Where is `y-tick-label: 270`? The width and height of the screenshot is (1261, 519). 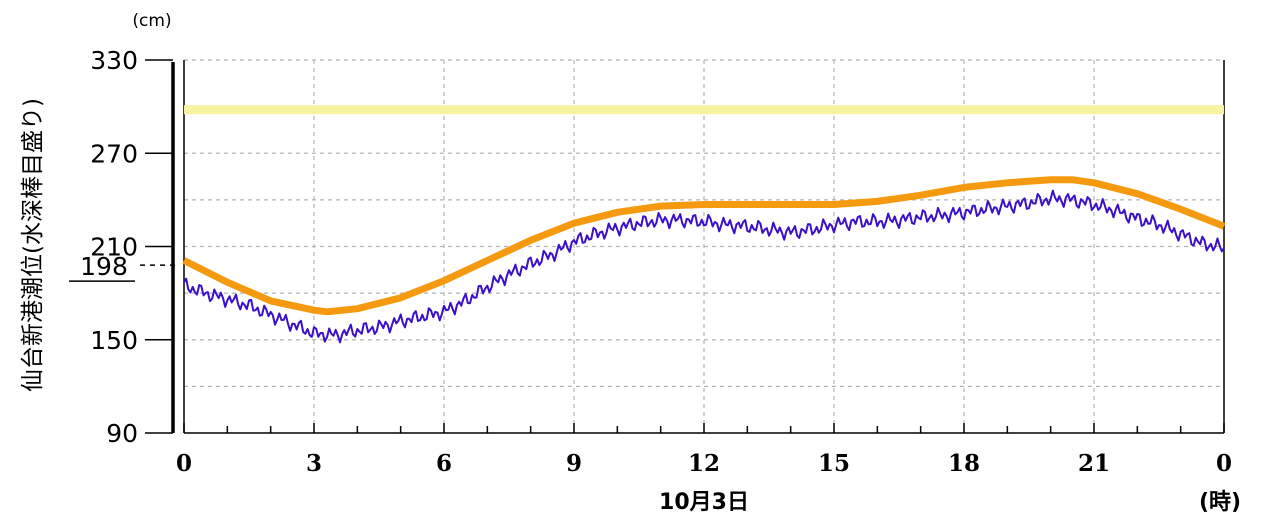
y-tick-label: 270 is located at coordinates (114, 153).